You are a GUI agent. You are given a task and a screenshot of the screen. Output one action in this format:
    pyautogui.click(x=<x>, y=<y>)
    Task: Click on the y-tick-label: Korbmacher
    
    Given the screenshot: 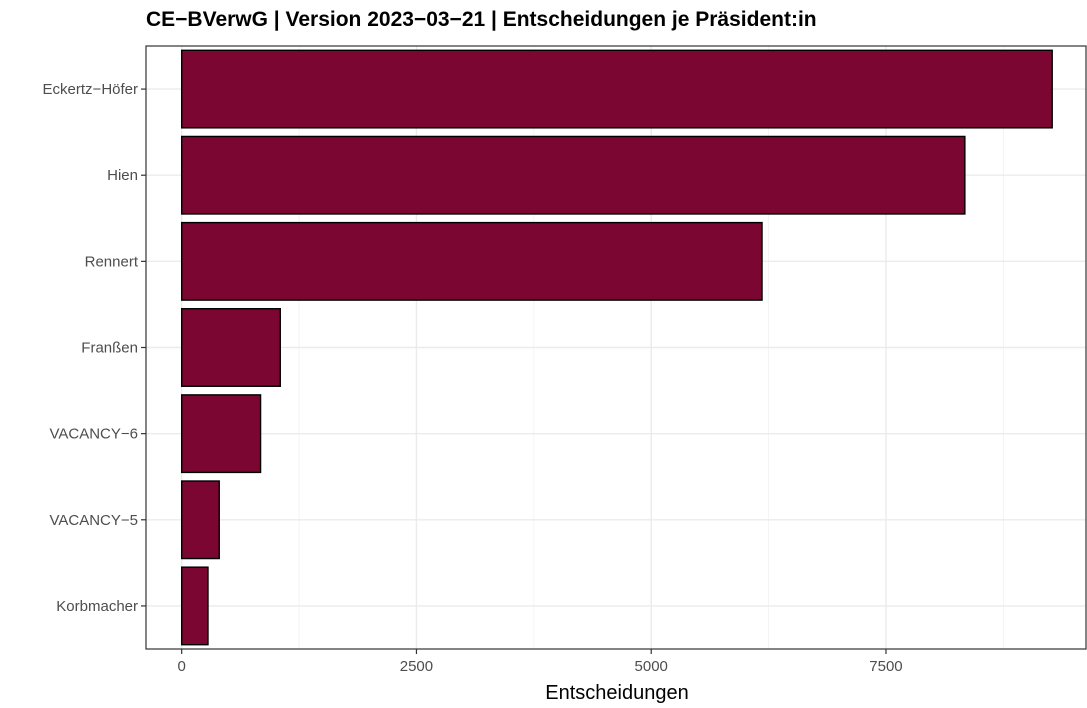 What is the action you would take?
    pyautogui.click(x=97, y=606)
    